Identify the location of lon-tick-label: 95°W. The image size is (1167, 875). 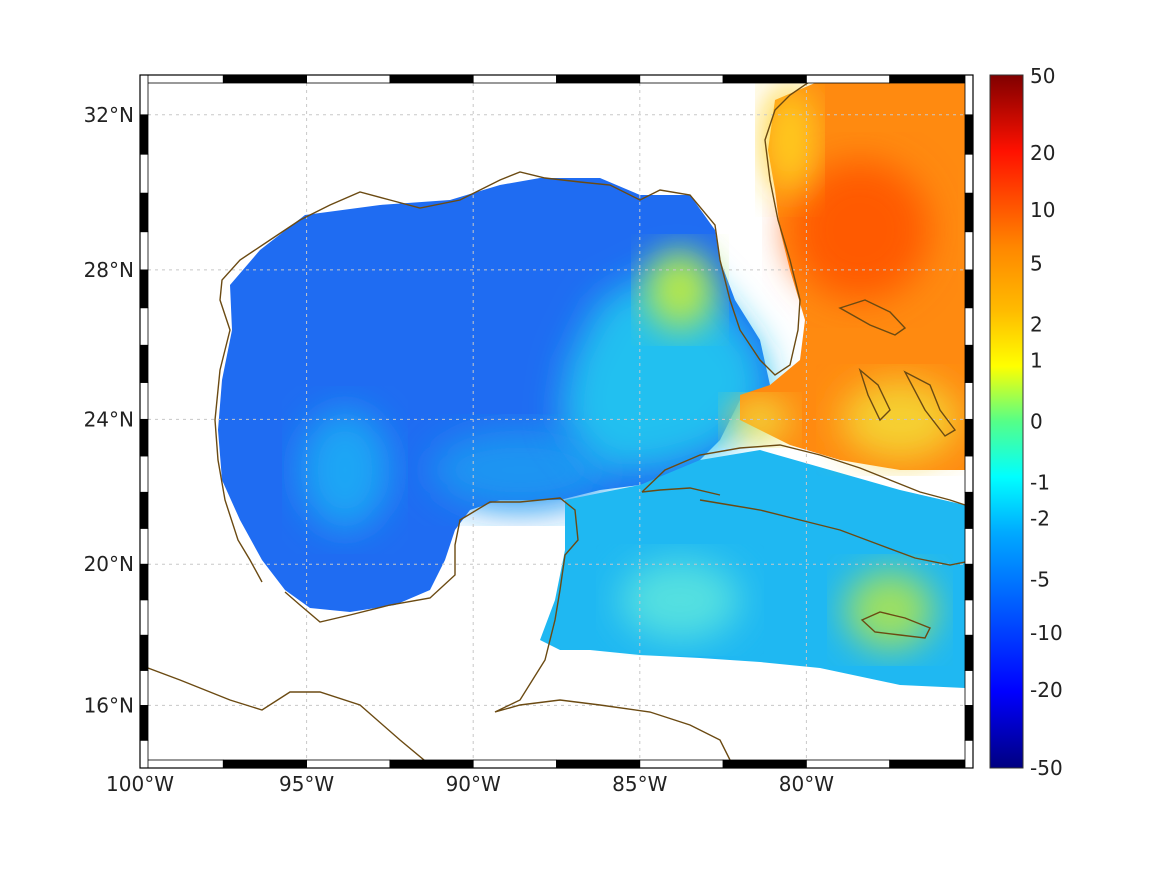
(306, 784).